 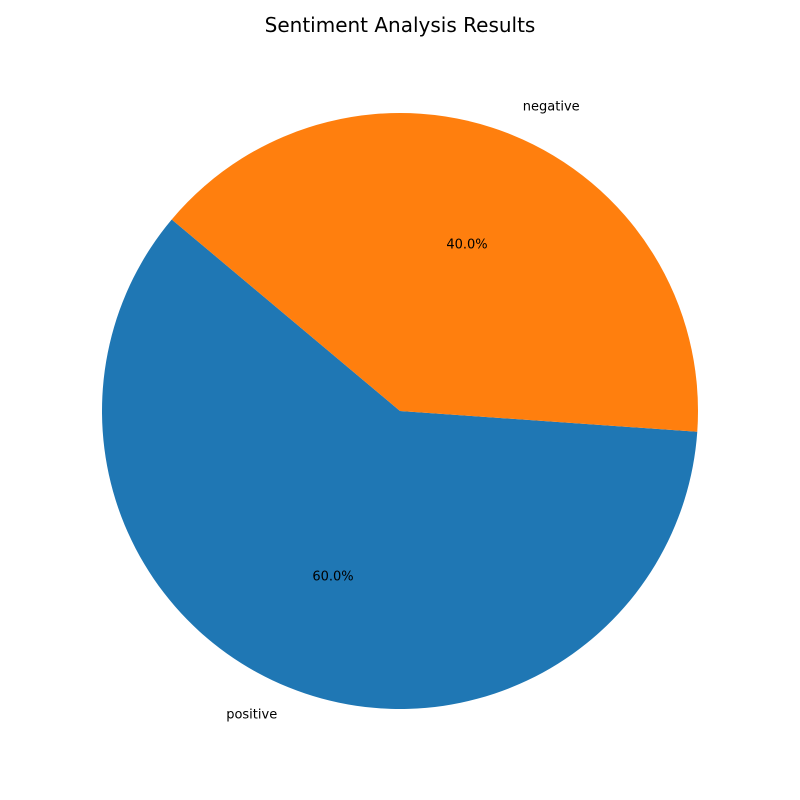 What do you see at coordinates (400, 25) in the screenshot?
I see `chart-title: Sentiment Analysis Results` at bounding box center [400, 25].